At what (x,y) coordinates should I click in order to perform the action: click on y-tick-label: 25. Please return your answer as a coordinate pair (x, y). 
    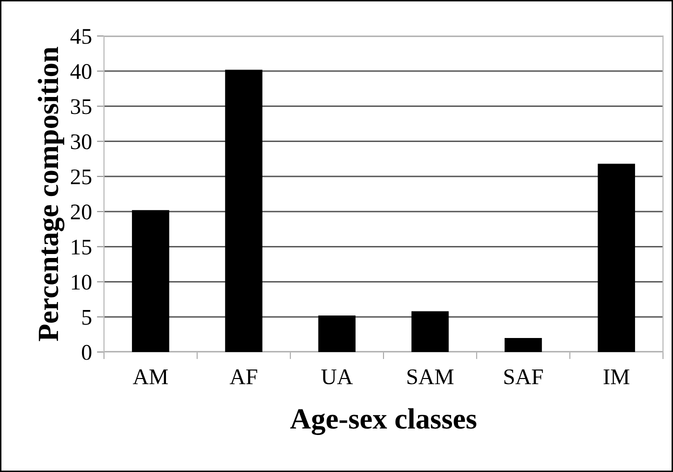
    Looking at the image, I should click on (81, 176).